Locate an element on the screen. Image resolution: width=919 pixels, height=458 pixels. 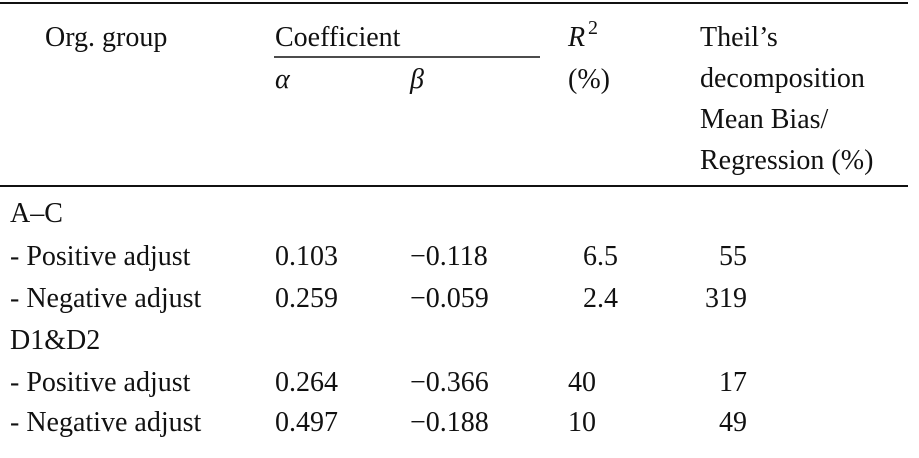
cell: 6.5 is located at coordinates (600, 256).